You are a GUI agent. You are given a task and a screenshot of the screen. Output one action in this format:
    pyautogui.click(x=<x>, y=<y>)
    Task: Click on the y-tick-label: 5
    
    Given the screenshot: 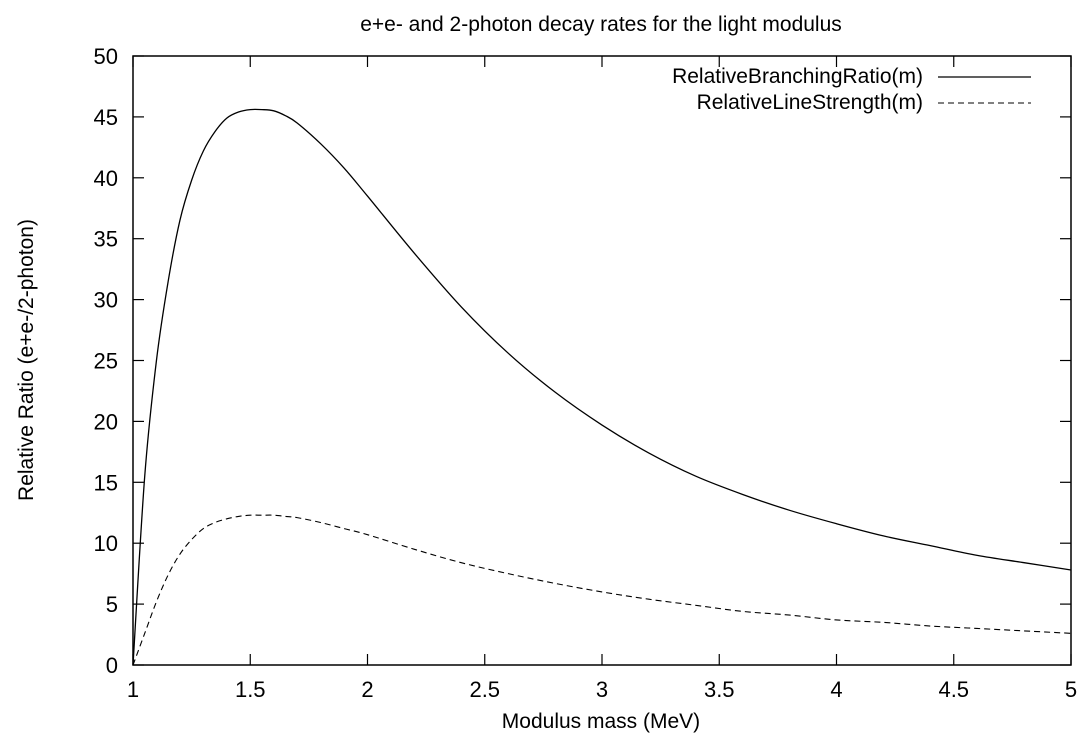 What is the action you would take?
    pyautogui.click(x=112, y=604)
    